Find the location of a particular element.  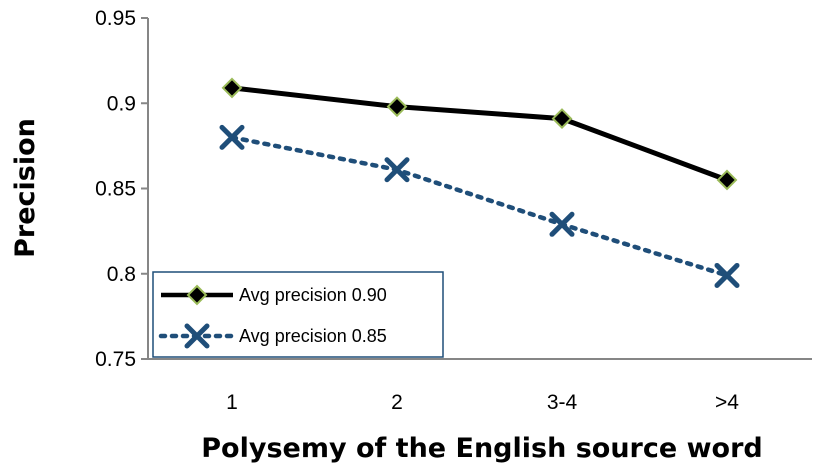

legend-label-series-1: Avg precision 0.90 is located at coordinates (313, 295).